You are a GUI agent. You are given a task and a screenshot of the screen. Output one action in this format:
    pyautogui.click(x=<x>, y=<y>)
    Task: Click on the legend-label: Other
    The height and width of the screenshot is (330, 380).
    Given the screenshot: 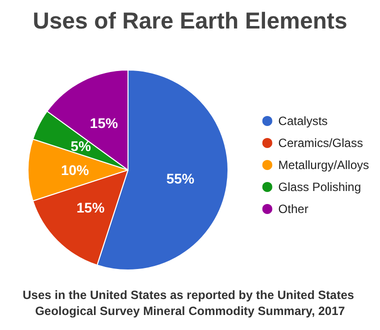 What is the action you would take?
    pyautogui.click(x=293, y=209)
    